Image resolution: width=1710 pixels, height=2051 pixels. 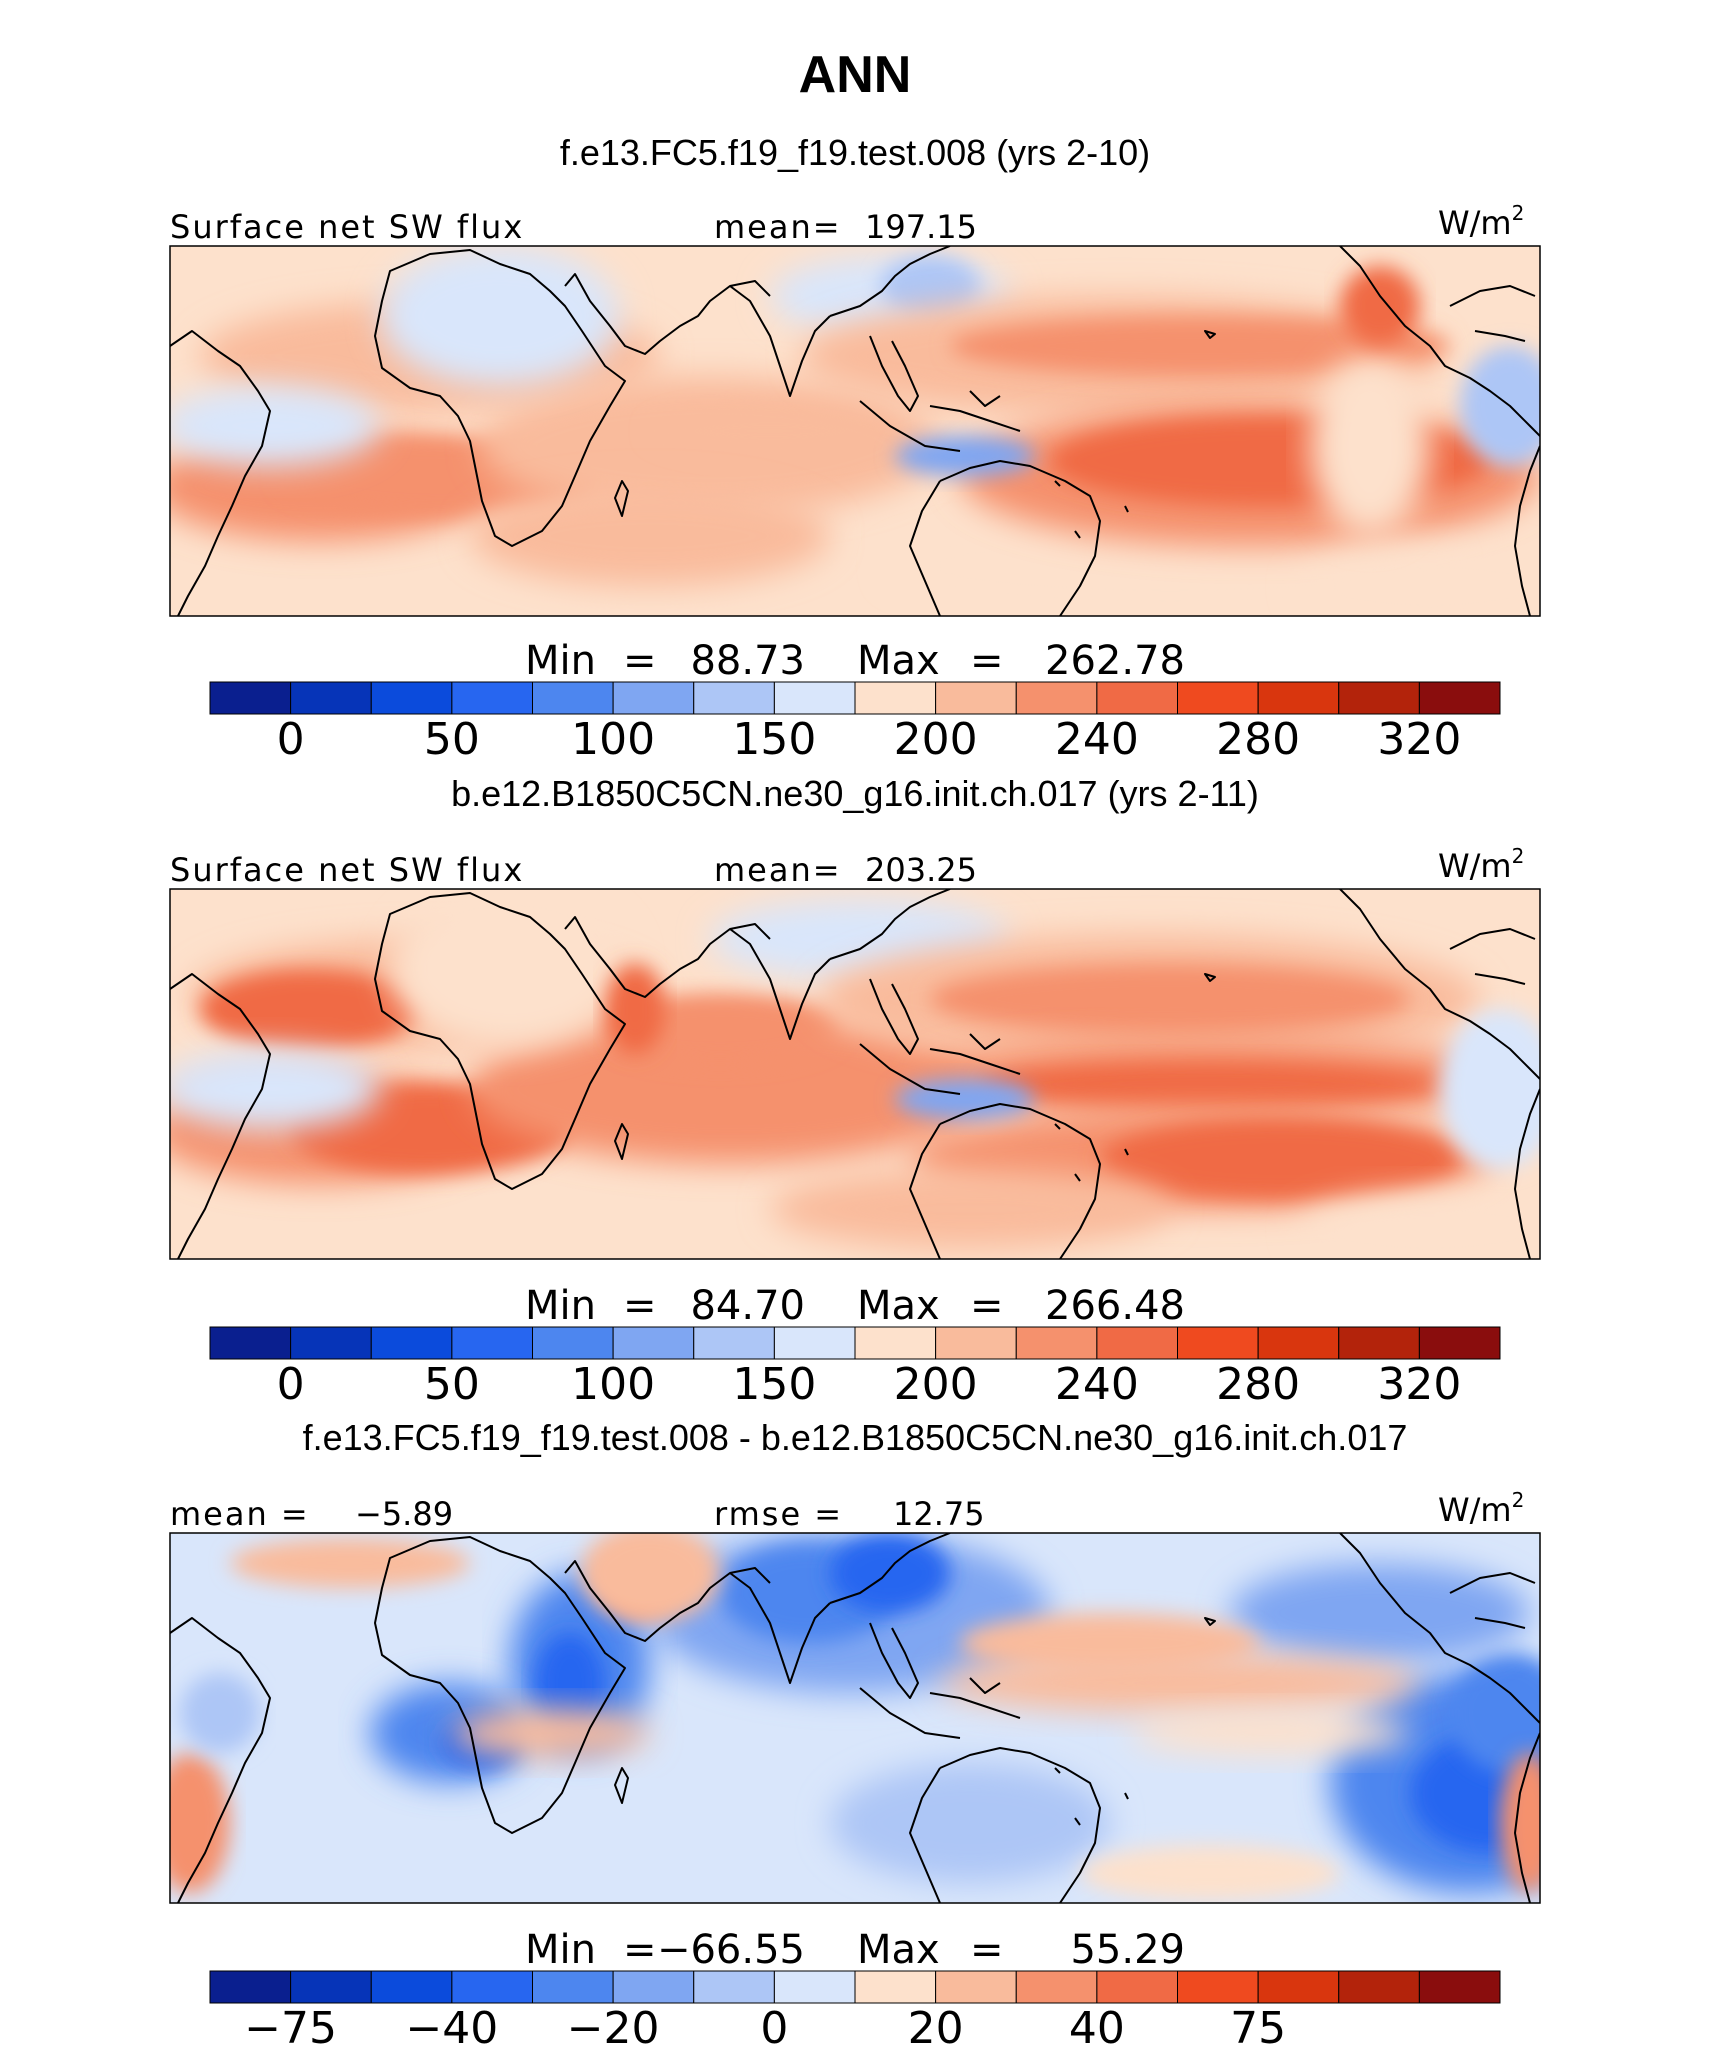 I want to click on colorbar-tick-label: −75, so click(x=290, y=2027).